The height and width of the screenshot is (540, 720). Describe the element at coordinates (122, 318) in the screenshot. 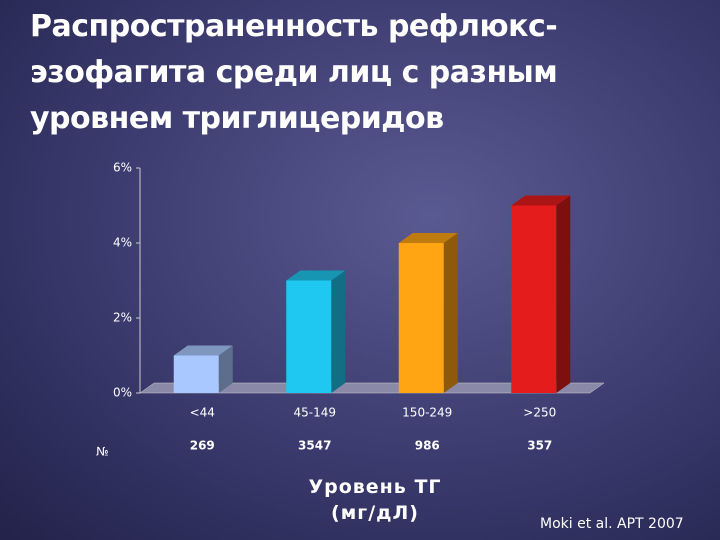

I see `y-tick-label: 2%` at that location.